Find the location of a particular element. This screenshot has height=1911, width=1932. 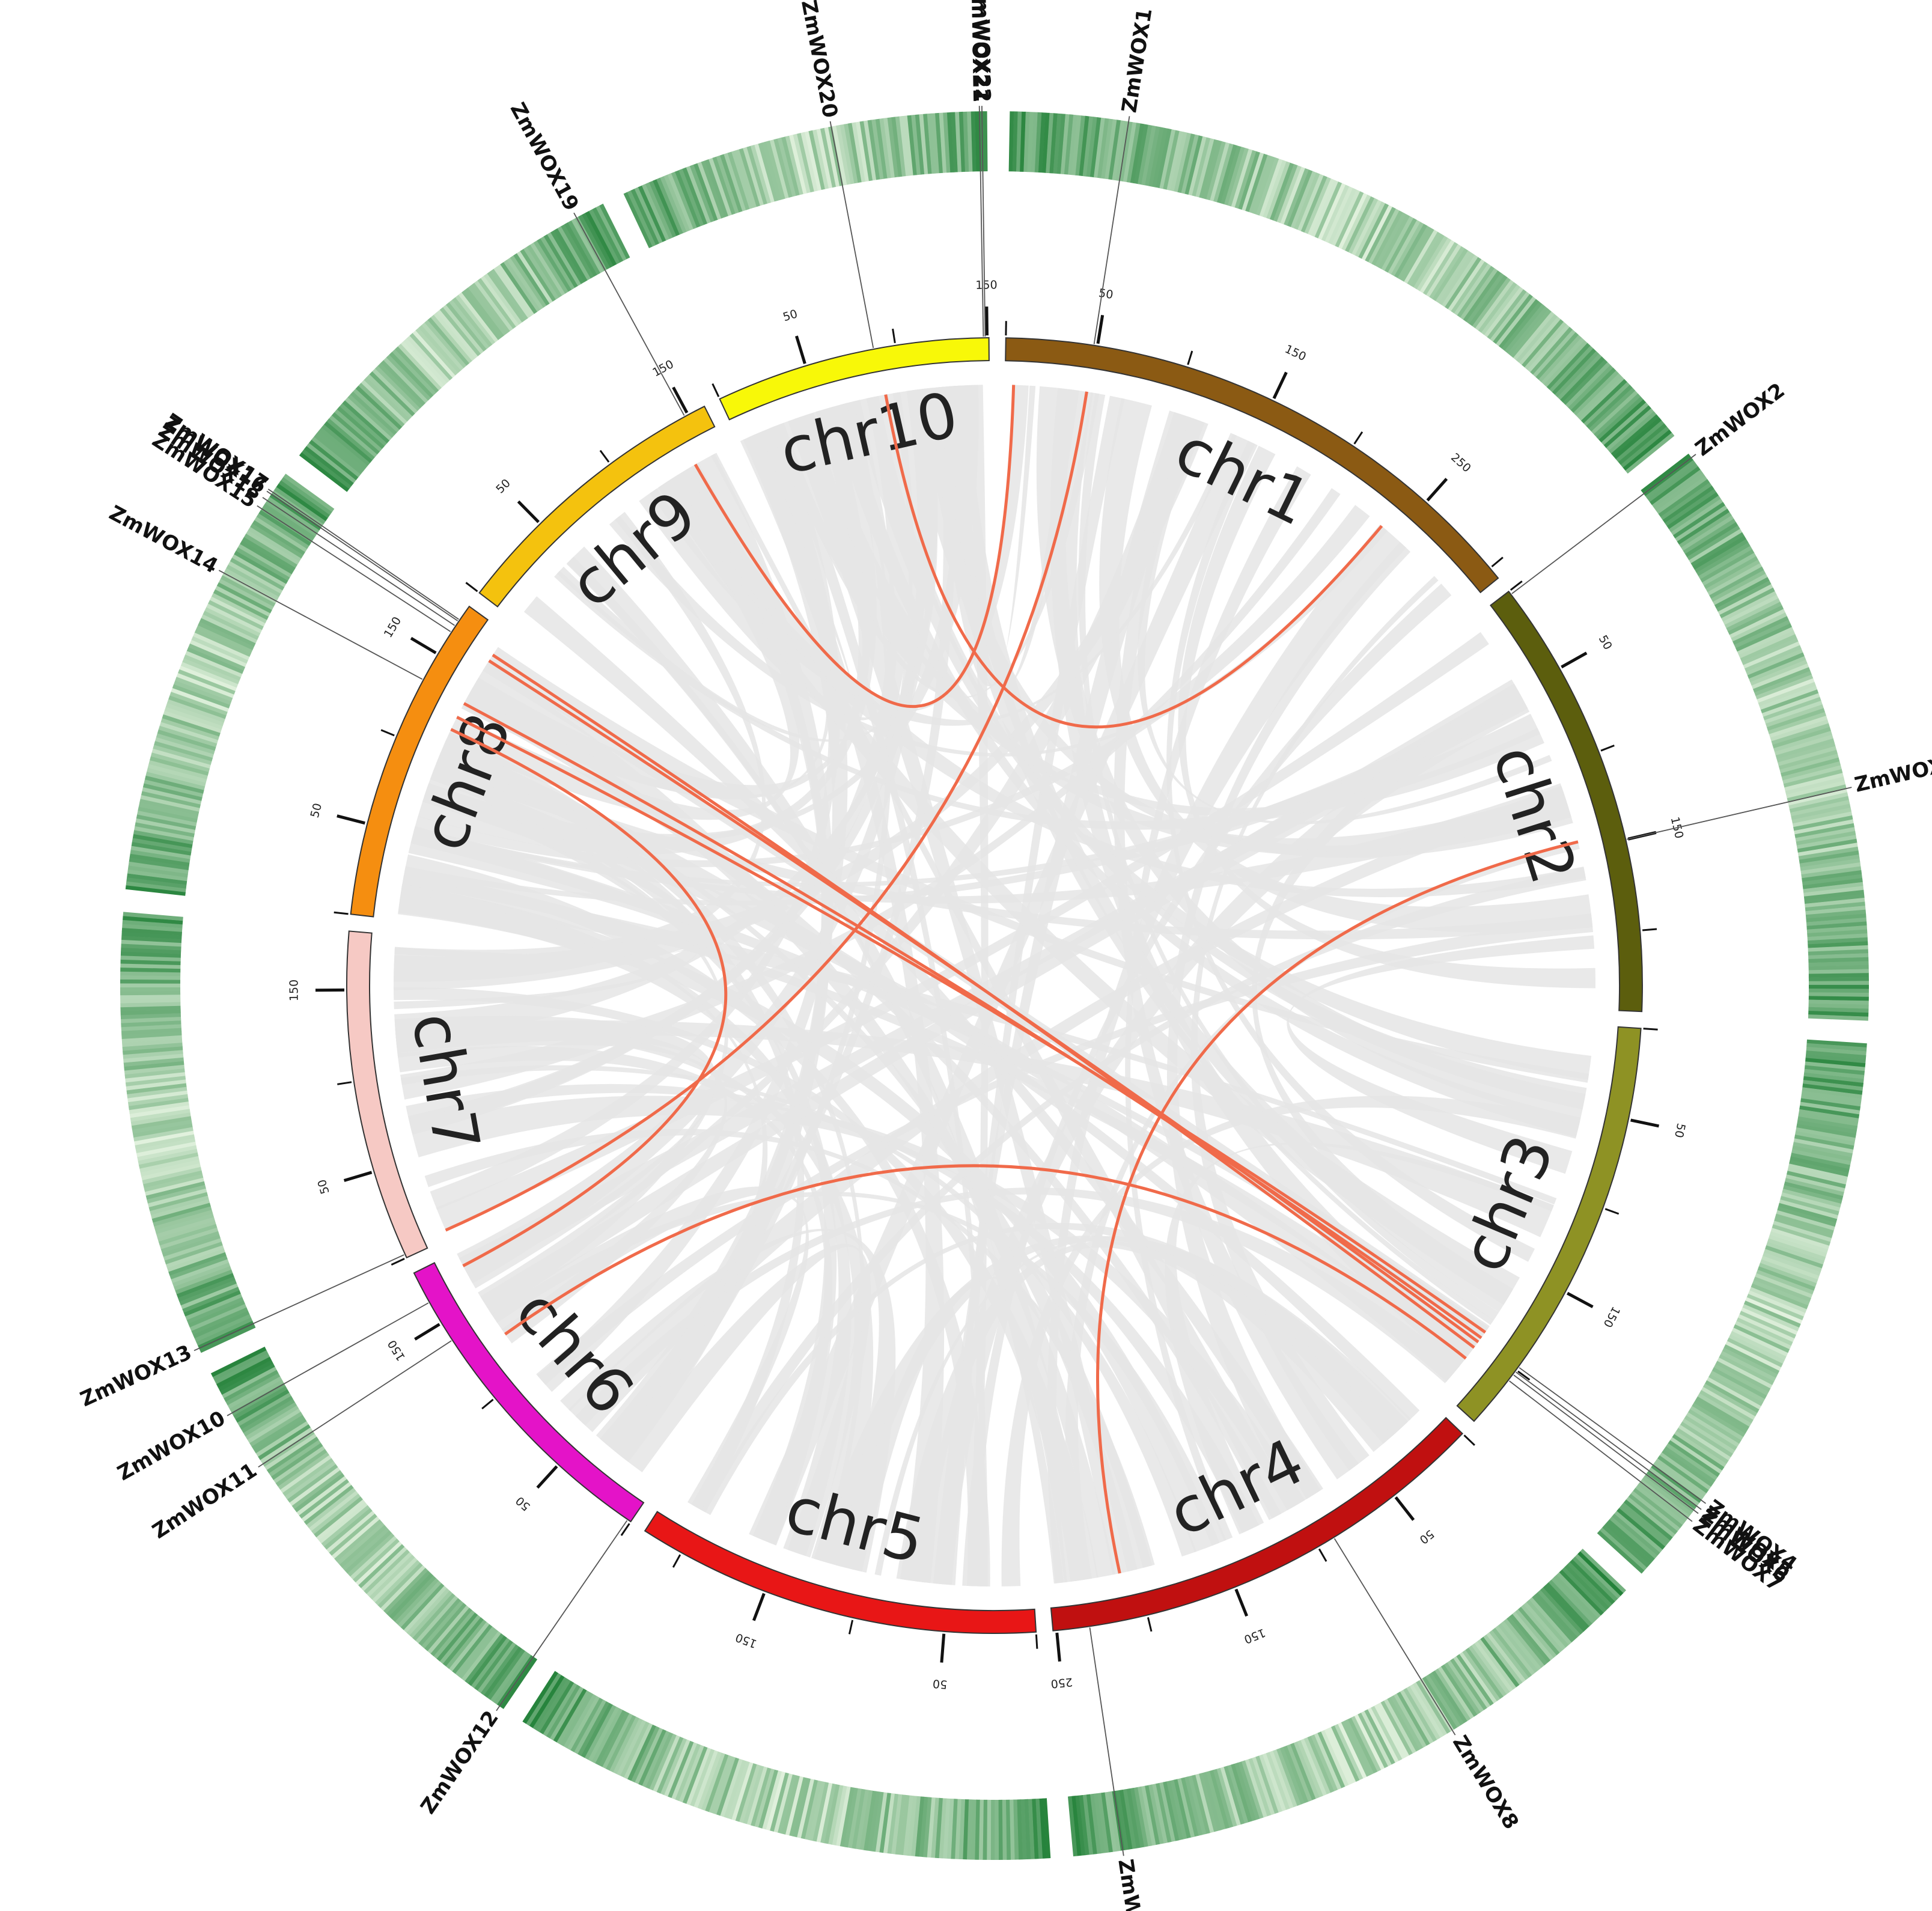

gene-label: ZmWOX10 is located at coordinates (172, 1446).